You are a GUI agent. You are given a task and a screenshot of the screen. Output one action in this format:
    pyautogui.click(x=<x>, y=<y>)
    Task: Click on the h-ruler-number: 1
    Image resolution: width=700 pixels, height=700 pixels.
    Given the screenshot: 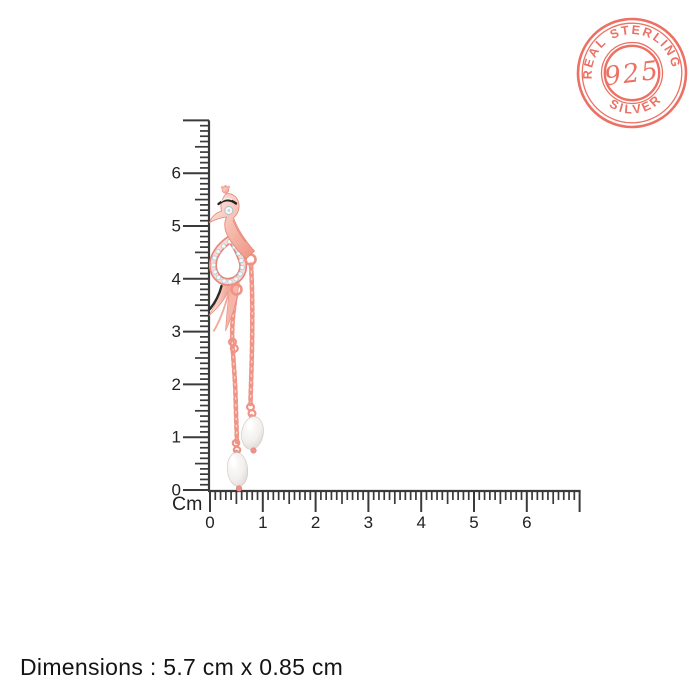 What is the action you would take?
    pyautogui.click(x=262, y=522)
    